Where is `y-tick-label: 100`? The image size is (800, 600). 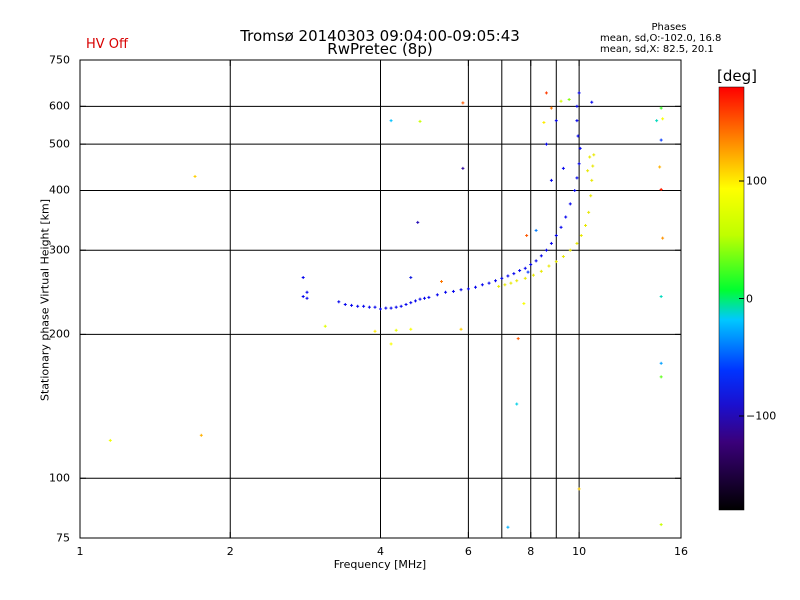 y-tick-label: 100 is located at coordinates (59, 478).